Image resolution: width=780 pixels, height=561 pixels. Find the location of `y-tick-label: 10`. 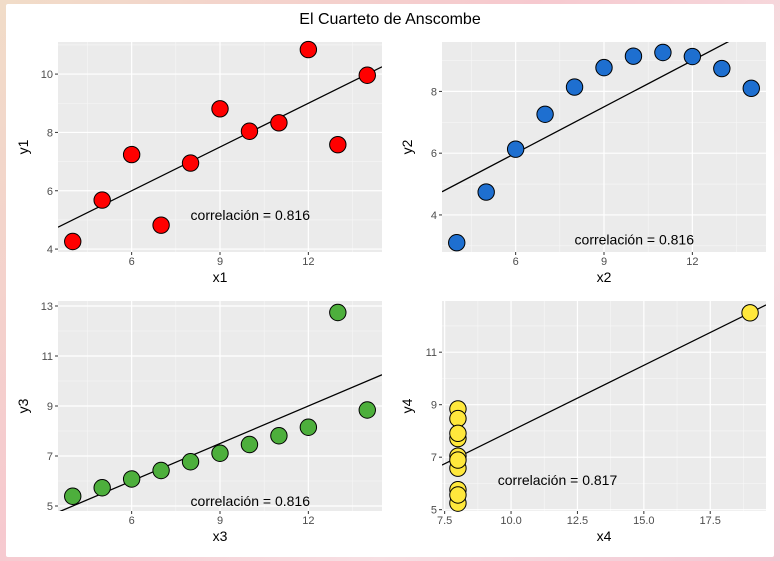

y-tick-label: 10 is located at coordinates (47, 75).